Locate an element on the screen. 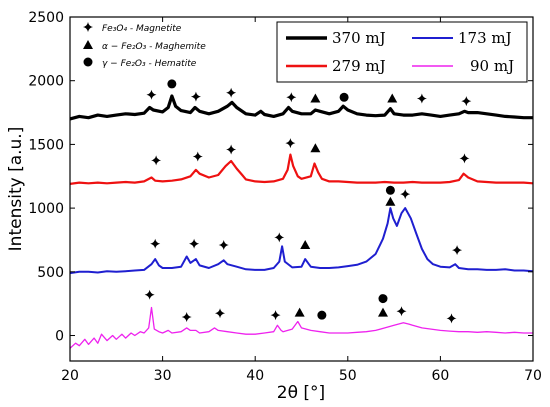 This screenshot has height=407, width=550. series-legend: 370 mJ 173 mJ 279 mJ 90 mJ is located at coordinates (402, 52).